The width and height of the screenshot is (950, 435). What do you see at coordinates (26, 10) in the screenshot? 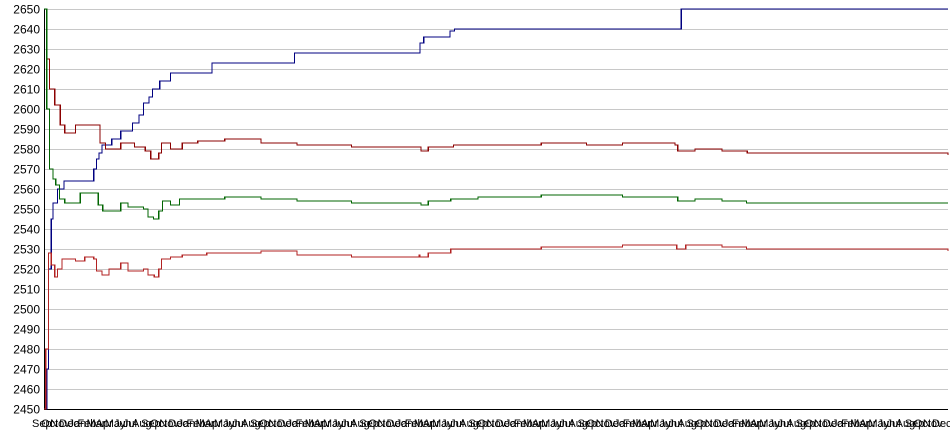
I see `y-tick-label: 2650` at bounding box center [26, 10].